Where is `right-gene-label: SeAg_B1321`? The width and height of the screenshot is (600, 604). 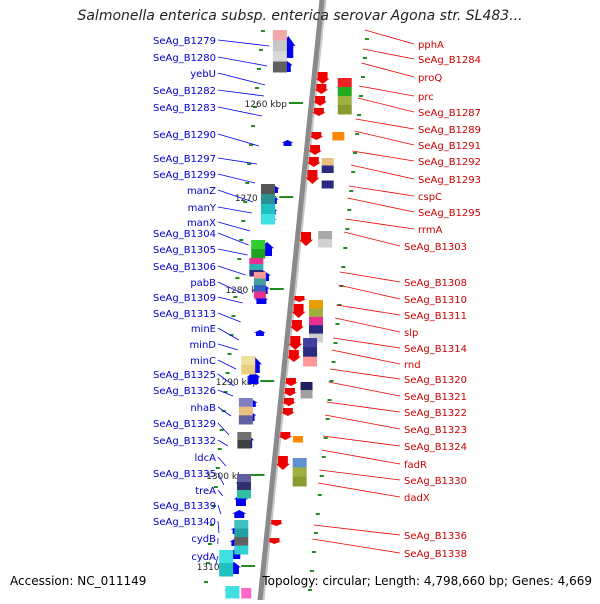
right-gene-label: SeAg_B1321 is located at coordinates (435, 397).